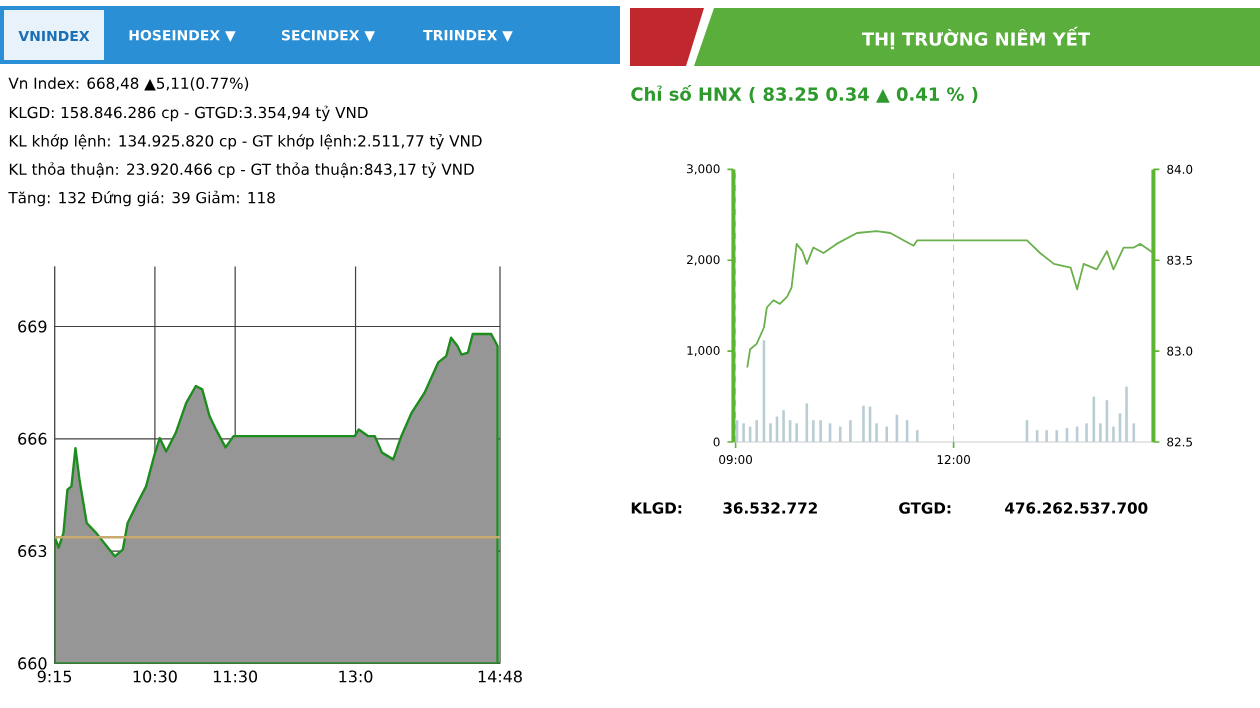  I want to click on chart-subtitle: Chỉ số HNX ( 83.25 0.34 ▲ 0.41 % ), so click(804, 94).